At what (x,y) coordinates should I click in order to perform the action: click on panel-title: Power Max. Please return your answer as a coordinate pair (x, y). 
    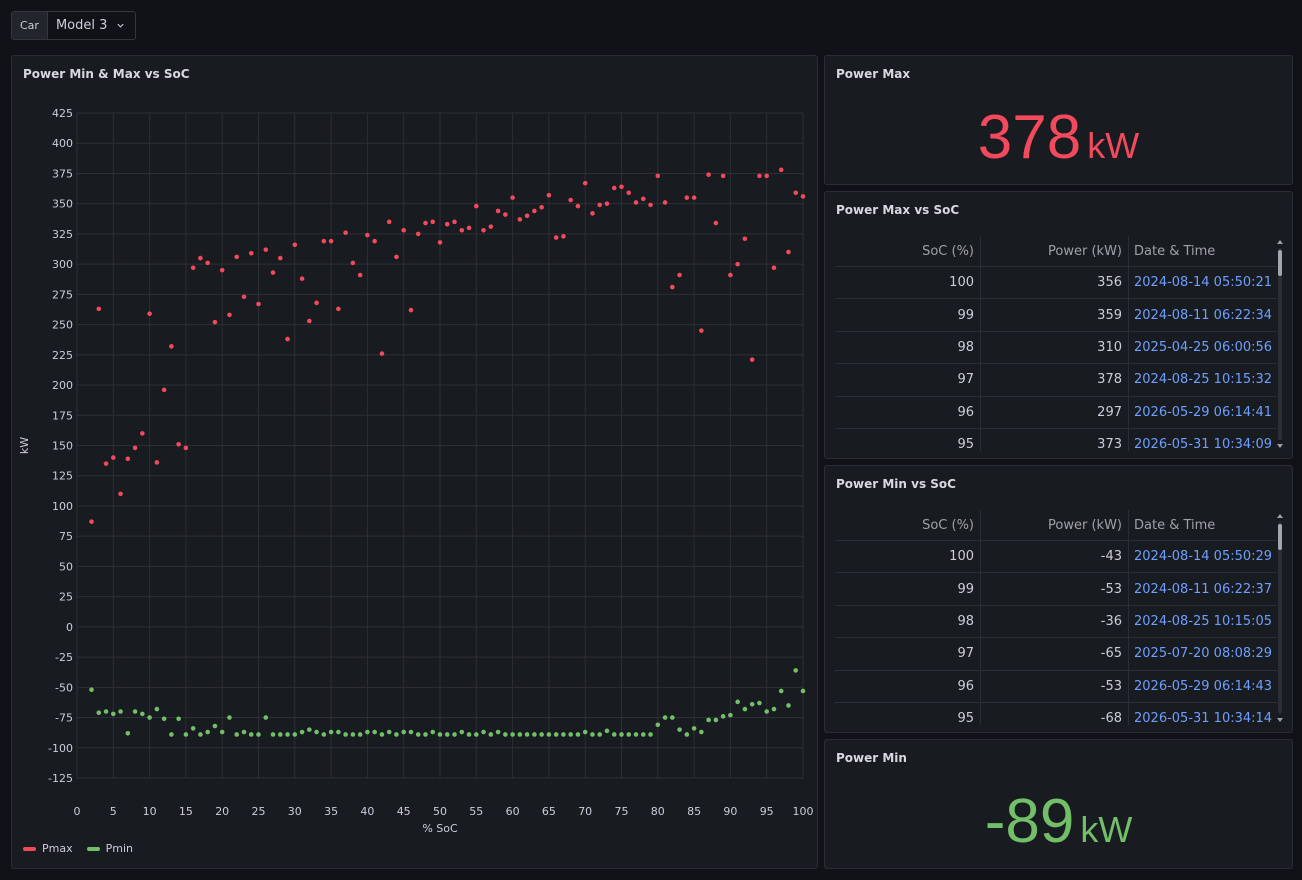
    Looking at the image, I should click on (873, 74).